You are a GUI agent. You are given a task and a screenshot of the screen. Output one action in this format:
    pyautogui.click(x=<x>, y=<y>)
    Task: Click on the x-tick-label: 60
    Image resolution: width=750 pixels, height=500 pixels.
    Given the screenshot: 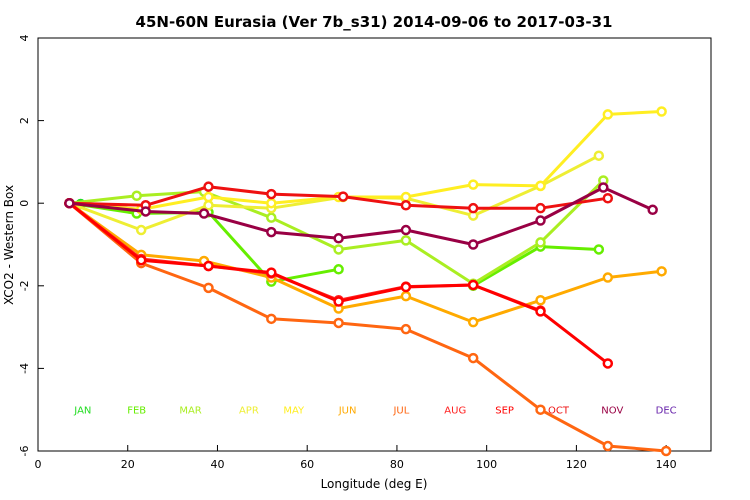 What is the action you would take?
    pyautogui.click(x=307, y=464)
    